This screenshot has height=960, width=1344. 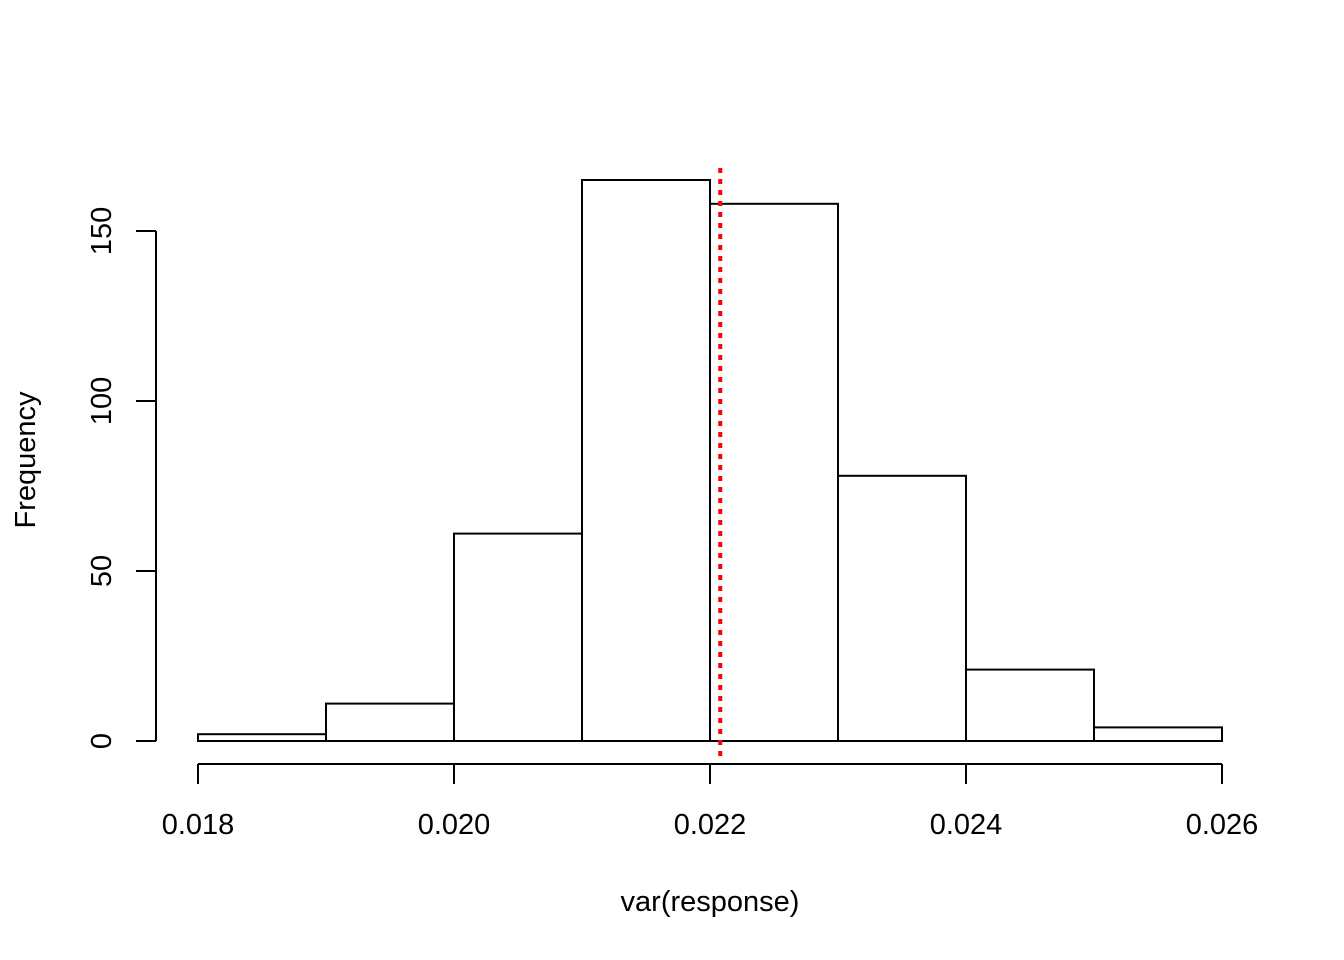 I want to click on x-axis: 0.018 0.020 0.022 0.024 0.026, so click(x=710, y=802).